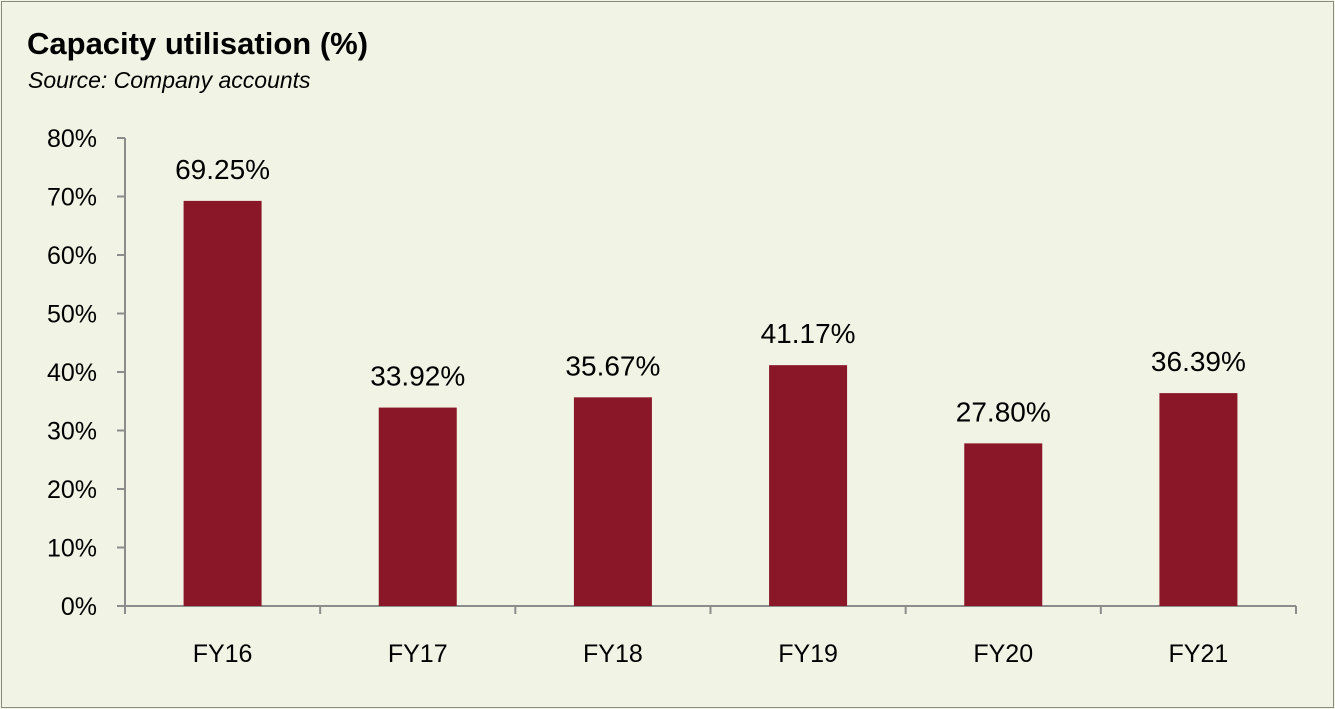 This screenshot has width=1335, height=709. I want to click on chart-title: Capacity utilisation (%), so click(198, 43).